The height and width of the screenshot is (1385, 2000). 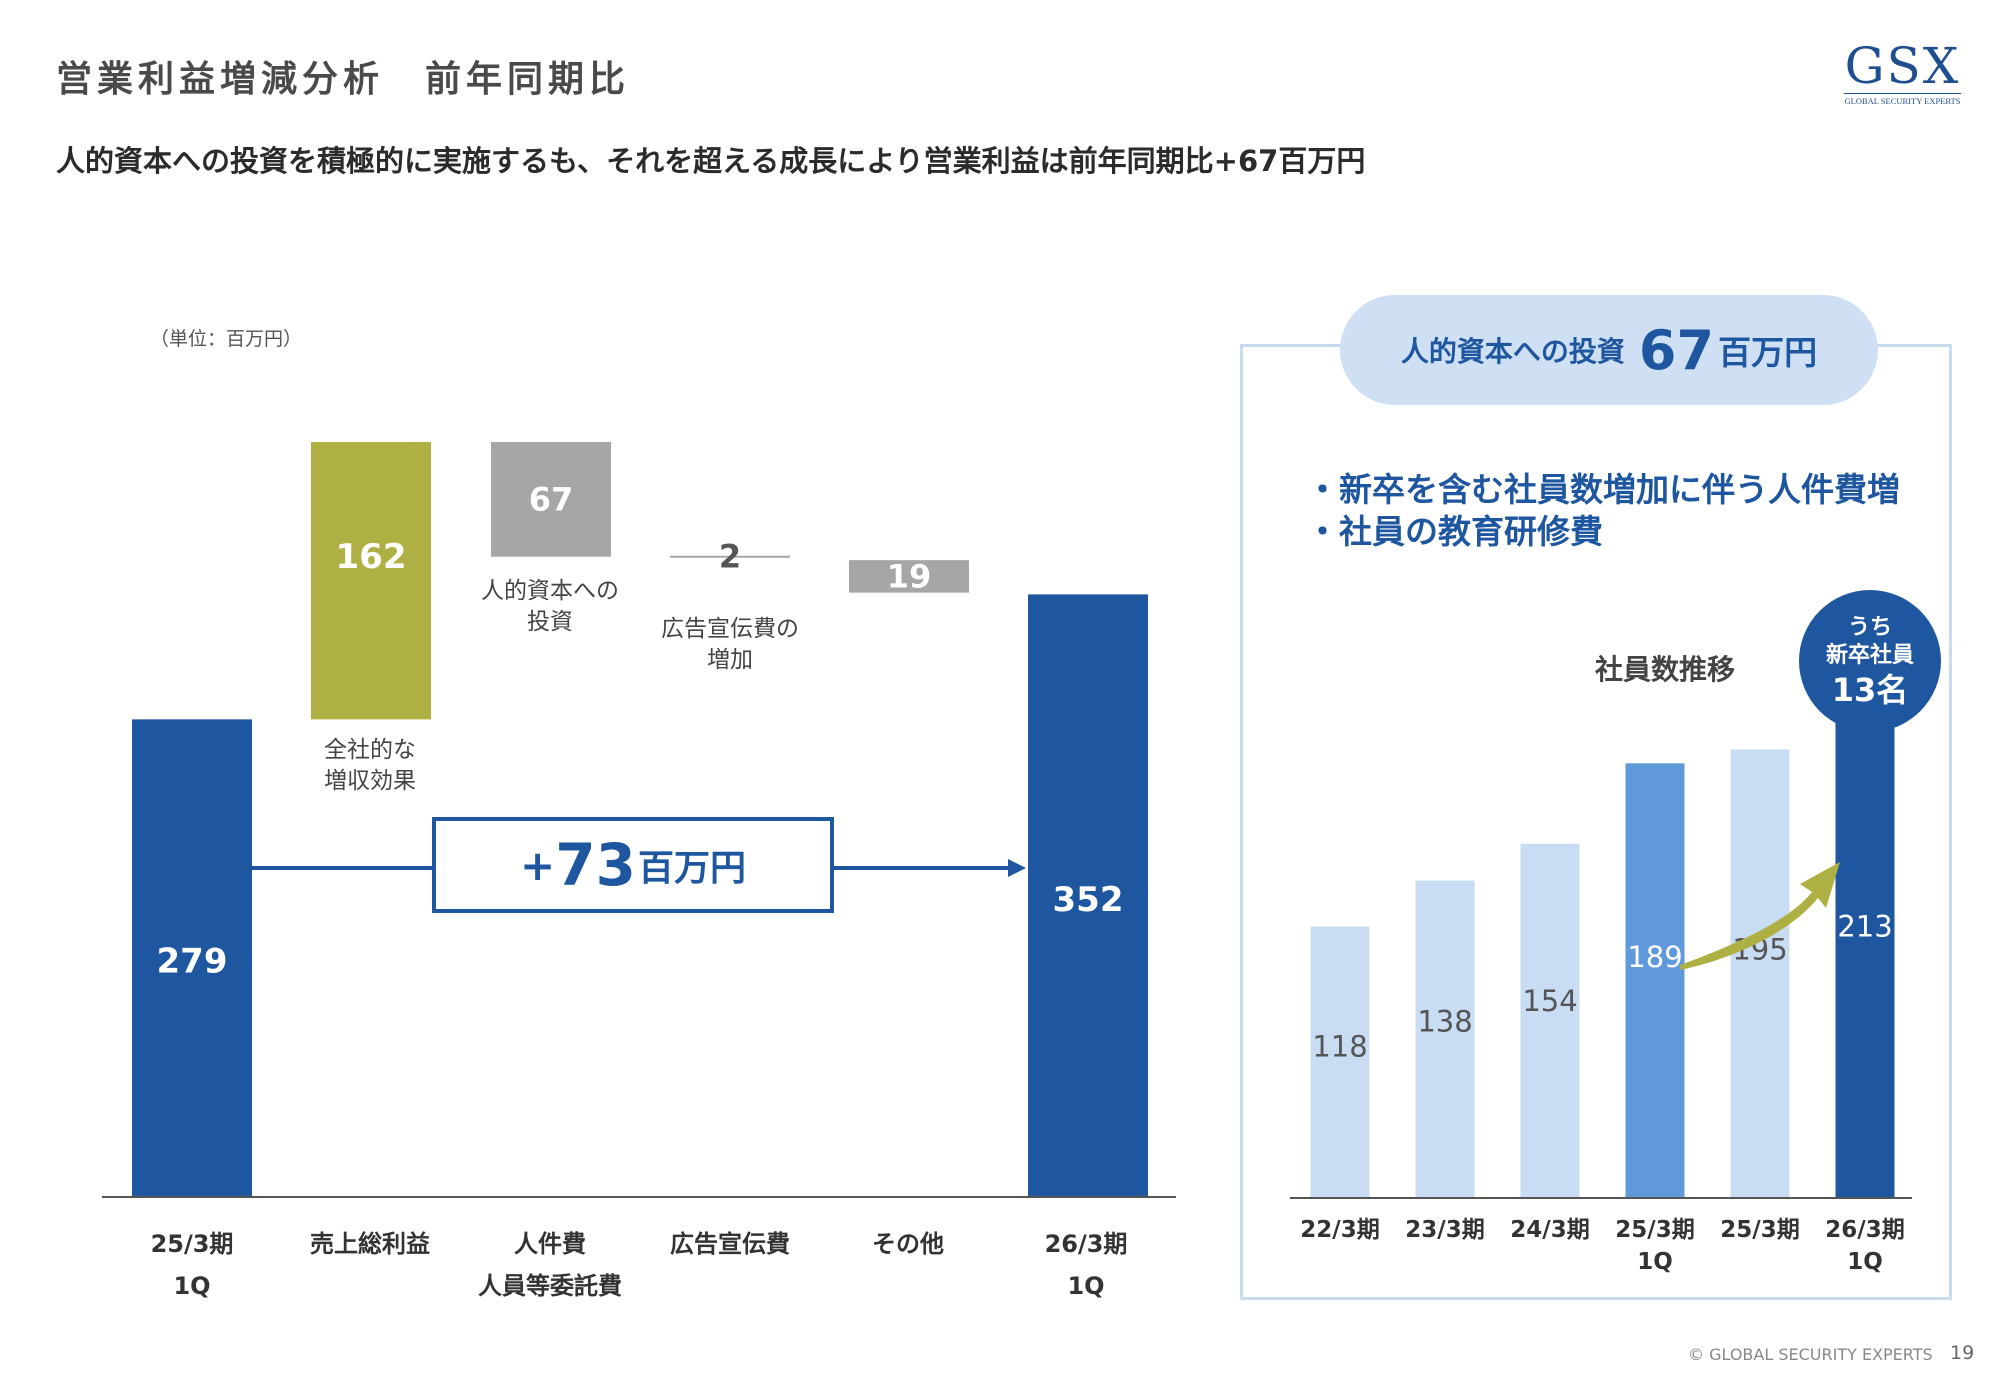 What do you see at coordinates (1870, 741) in the screenshot?
I see `callout-pointer` at bounding box center [1870, 741].